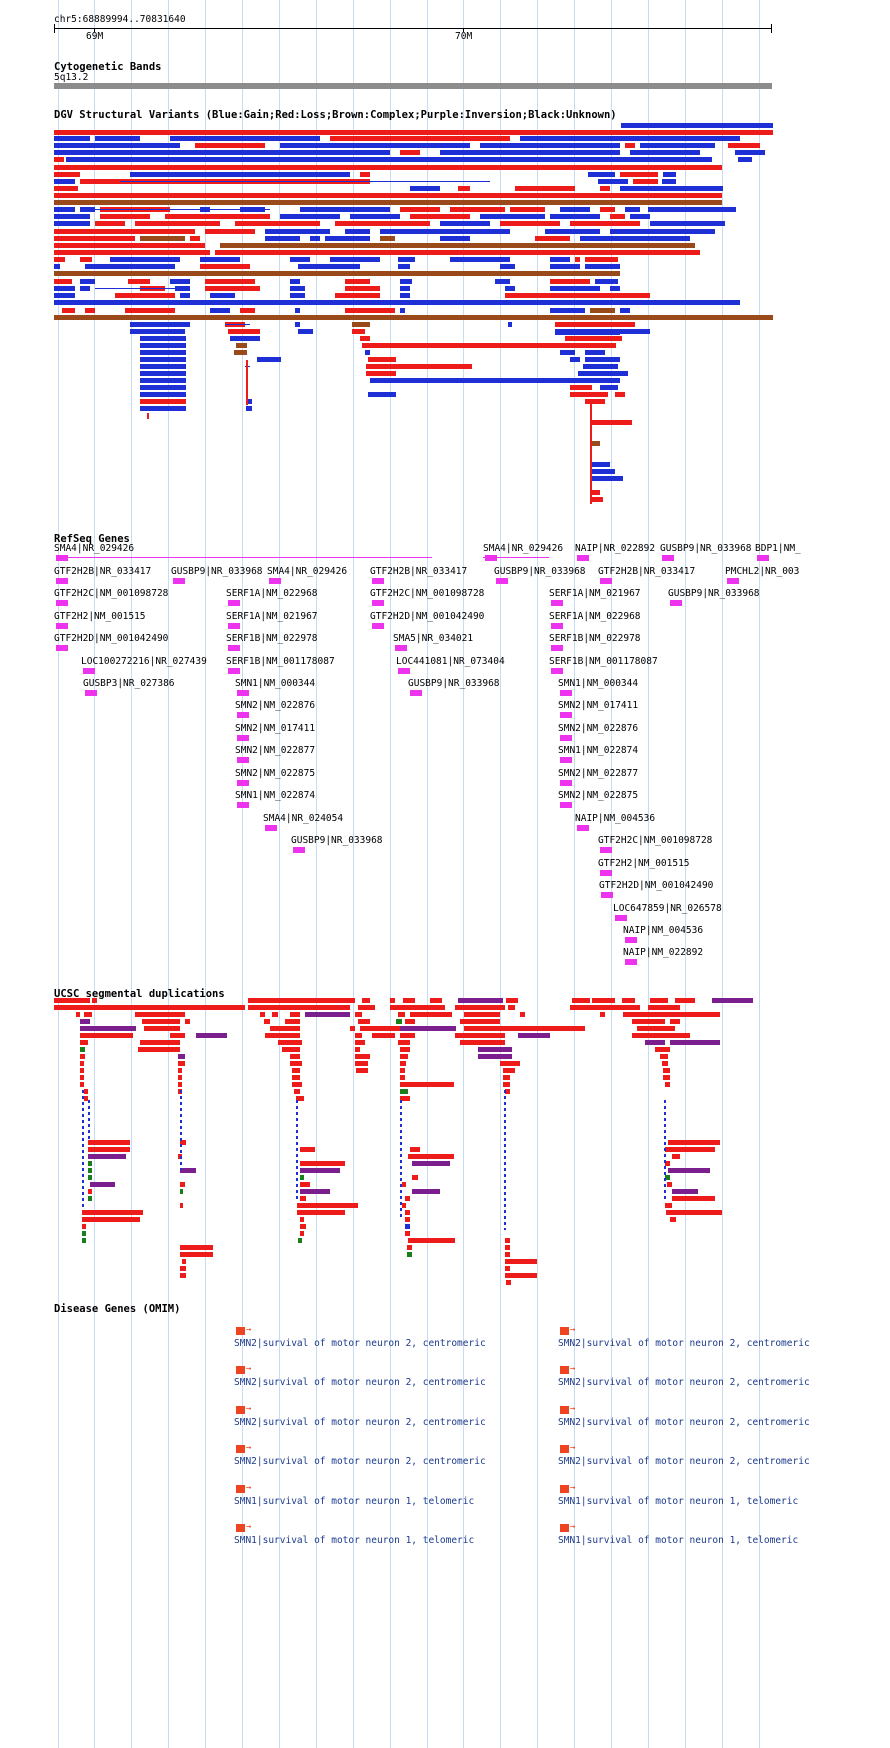  What do you see at coordinates (275, 683) in the screenshot?
I see `refseq-gene-label: SMN1|NM_000344` at bounding box center [275, 683].